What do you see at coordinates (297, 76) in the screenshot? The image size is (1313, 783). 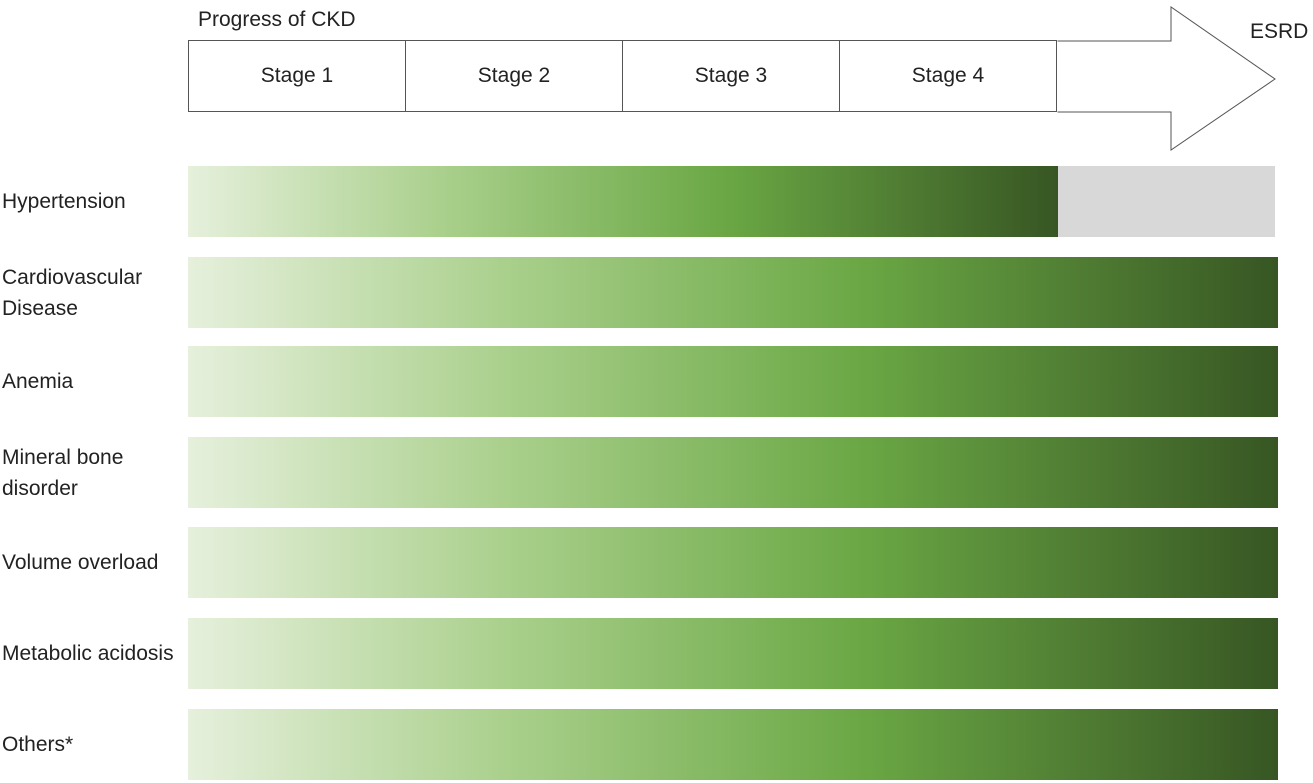 I see `stage-1-cell: Stage 1` at bounding box center [297, 76].